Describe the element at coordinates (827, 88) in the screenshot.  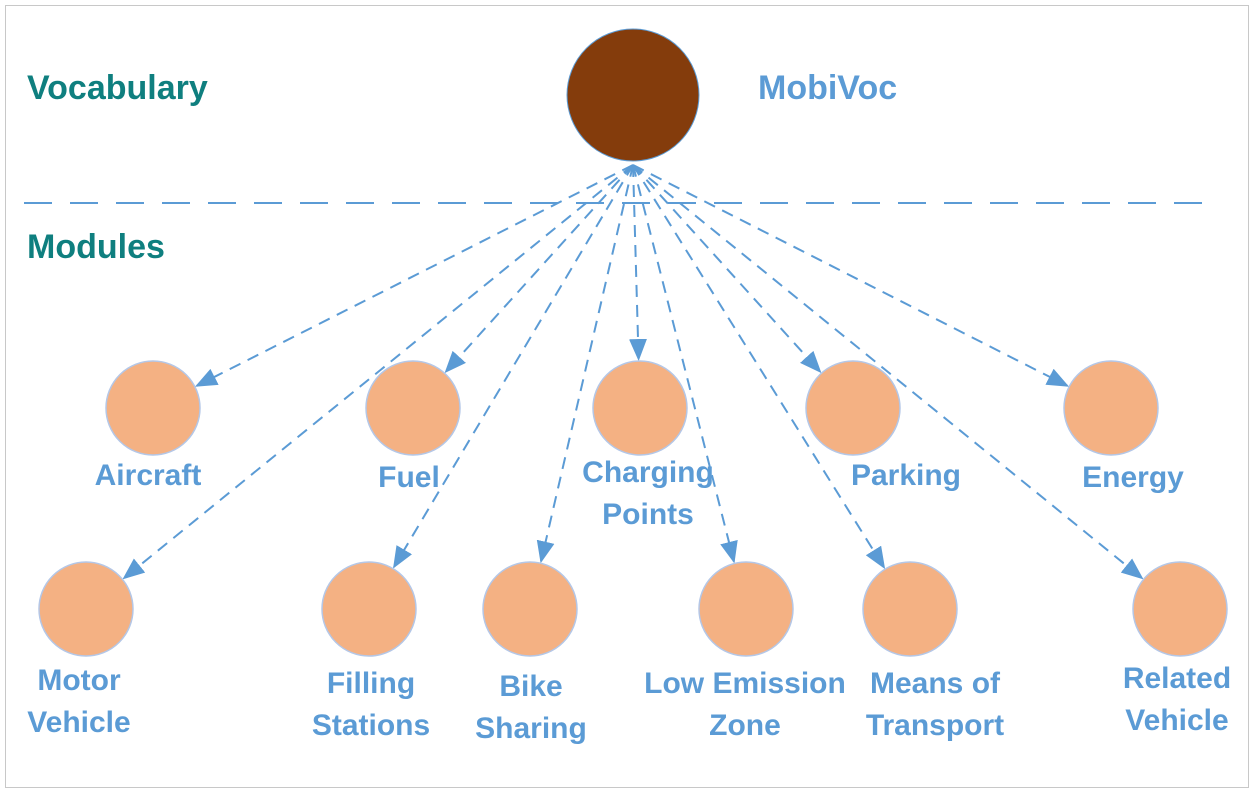
I see `mobivoc-label: MobiVoc` at that location.